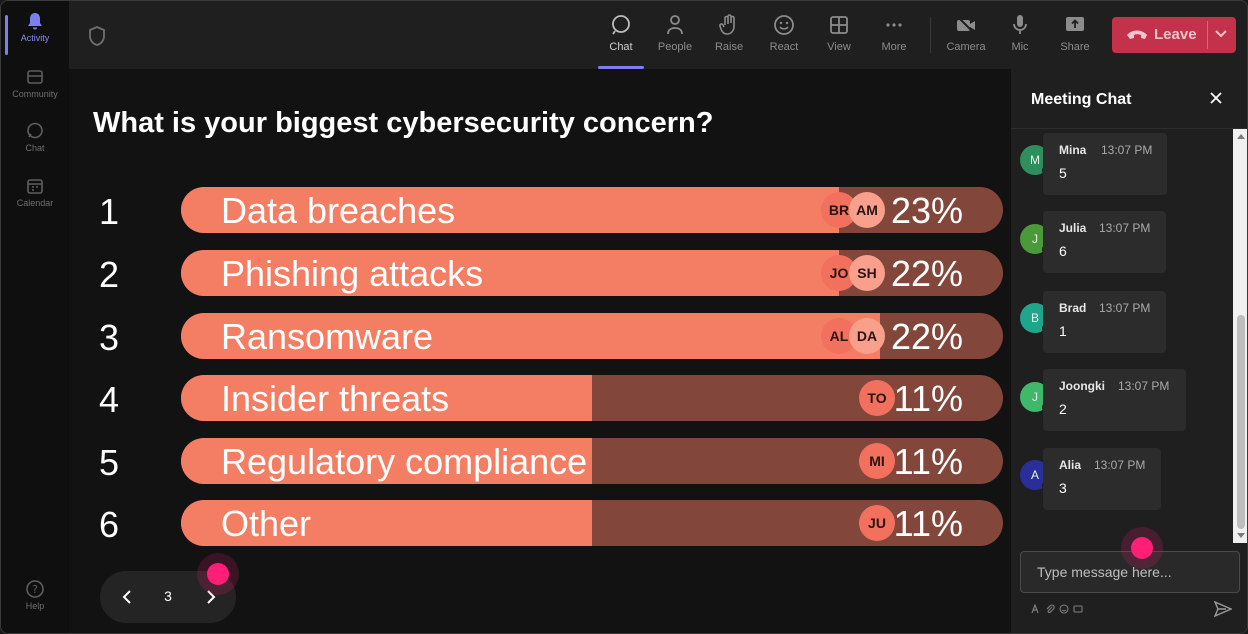 The image size is (1248, 634). I want to click on chat-message: Joongki 13:07 PM 2, so click(1114, 400).